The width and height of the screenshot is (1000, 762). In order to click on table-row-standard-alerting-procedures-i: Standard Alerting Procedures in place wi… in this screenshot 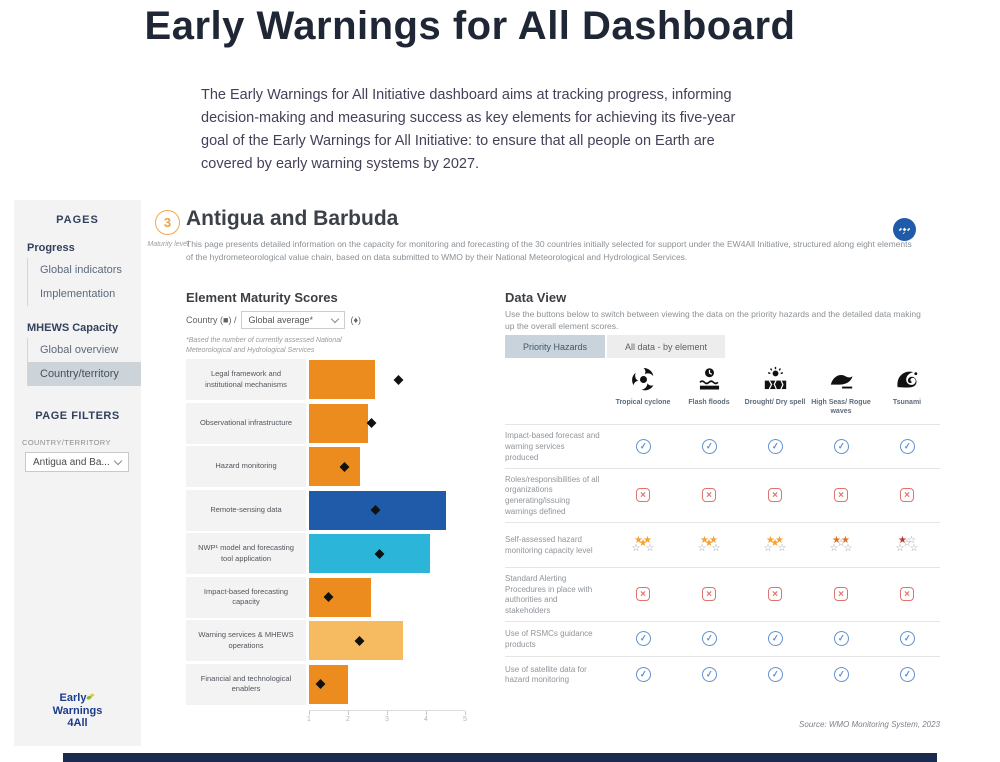, I will do `click(722, 593)`.